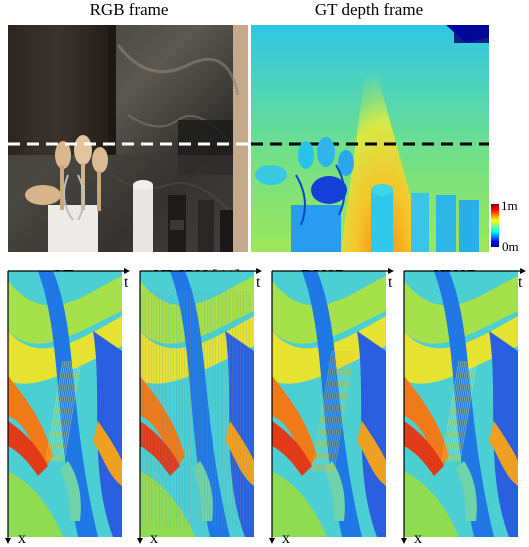 Image resolution: width=529 pixels, height=547 pixels. Describe the element at coordinates (22, 538) in the screenshot. I see `space-axis-label-gt: x` at that location.